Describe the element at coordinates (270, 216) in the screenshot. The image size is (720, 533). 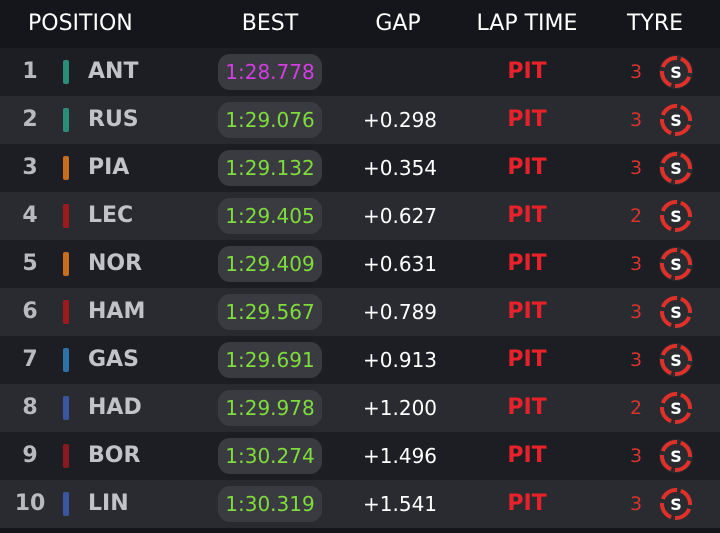
I see `best-lap: 1:29.405` at that location.